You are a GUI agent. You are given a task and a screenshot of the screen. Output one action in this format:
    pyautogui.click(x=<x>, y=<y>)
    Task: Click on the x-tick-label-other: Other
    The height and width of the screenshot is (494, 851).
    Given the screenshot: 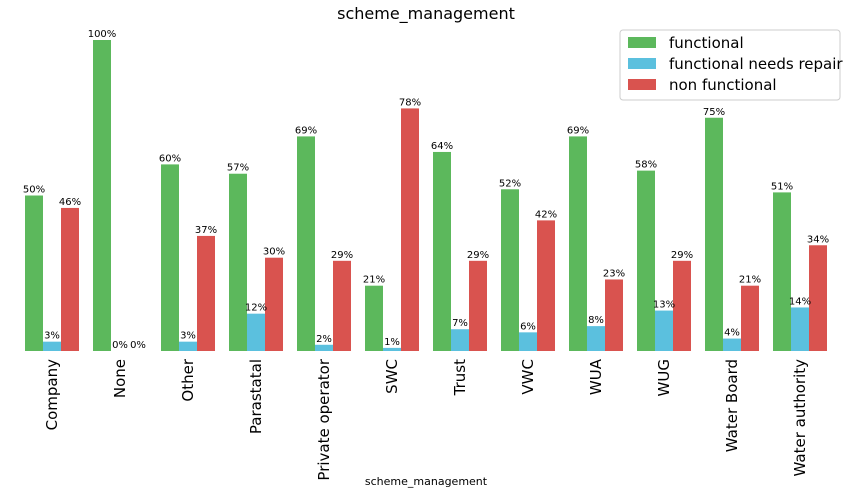 What is the action you would take?
    pyautogui.click(x=188, y=379)
    